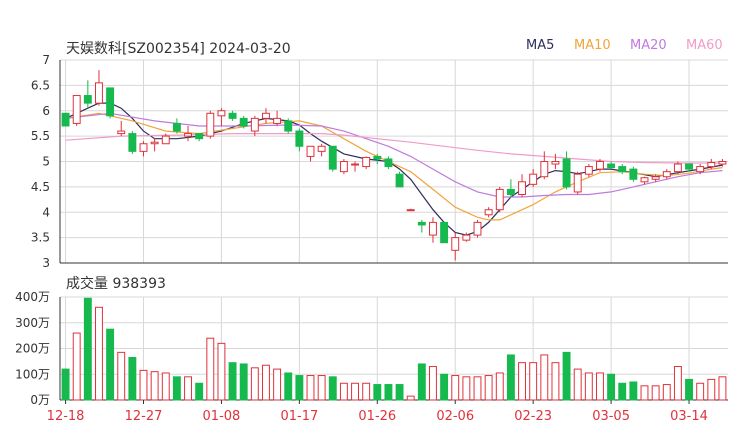 This screenshot has height=440, width=740. Describe the element at coordinates (299, 416) in the screenshot. I see `x-tick-label: 01-17` at that location.